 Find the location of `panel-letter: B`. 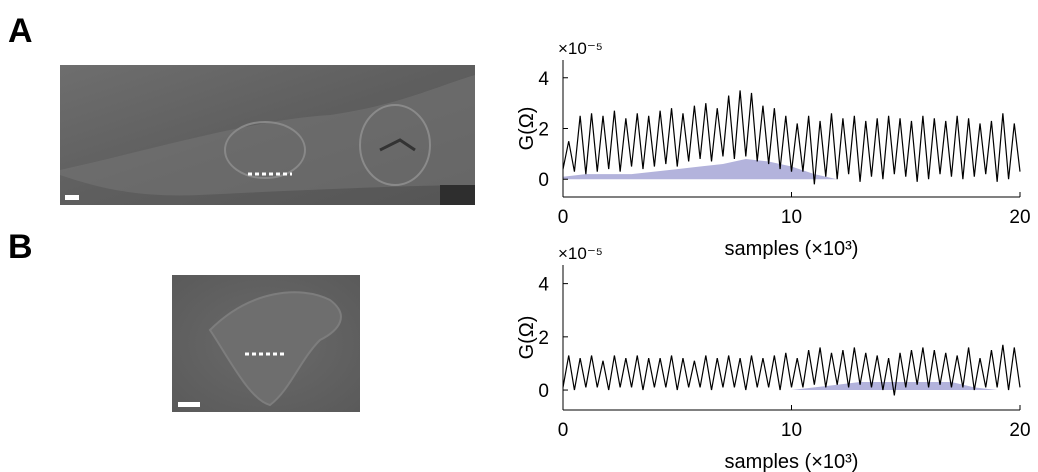

panel-letter: B is located at coordinates (20, 247).